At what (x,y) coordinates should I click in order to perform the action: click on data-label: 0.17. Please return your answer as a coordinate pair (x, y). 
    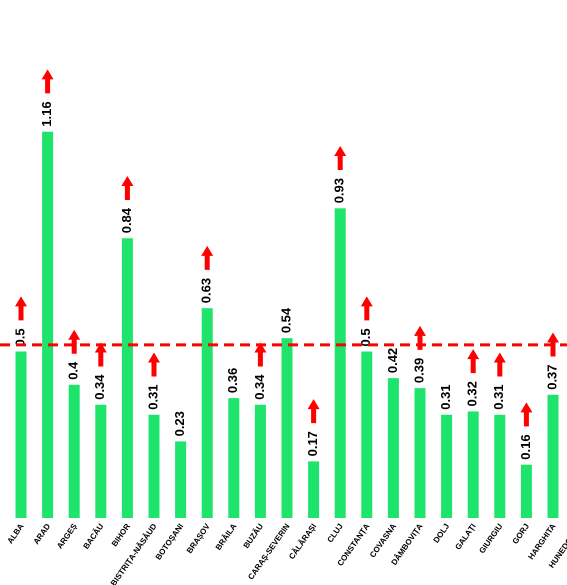
    Looking at the image, I should click on (312, 443).